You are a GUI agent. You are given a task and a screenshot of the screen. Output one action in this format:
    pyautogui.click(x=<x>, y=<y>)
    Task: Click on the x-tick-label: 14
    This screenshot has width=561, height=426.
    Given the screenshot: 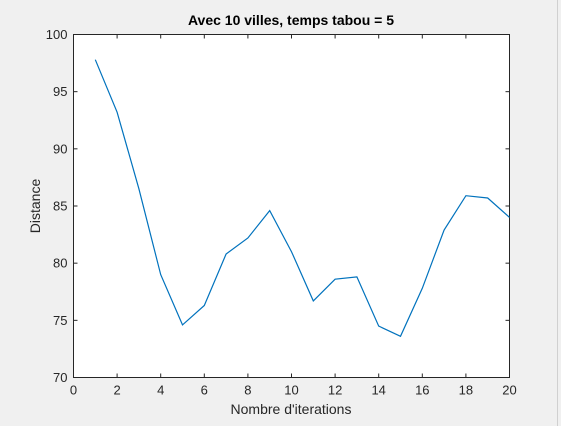 What is the action you would take?
    pyautogui.click(x=378, y=390)
    